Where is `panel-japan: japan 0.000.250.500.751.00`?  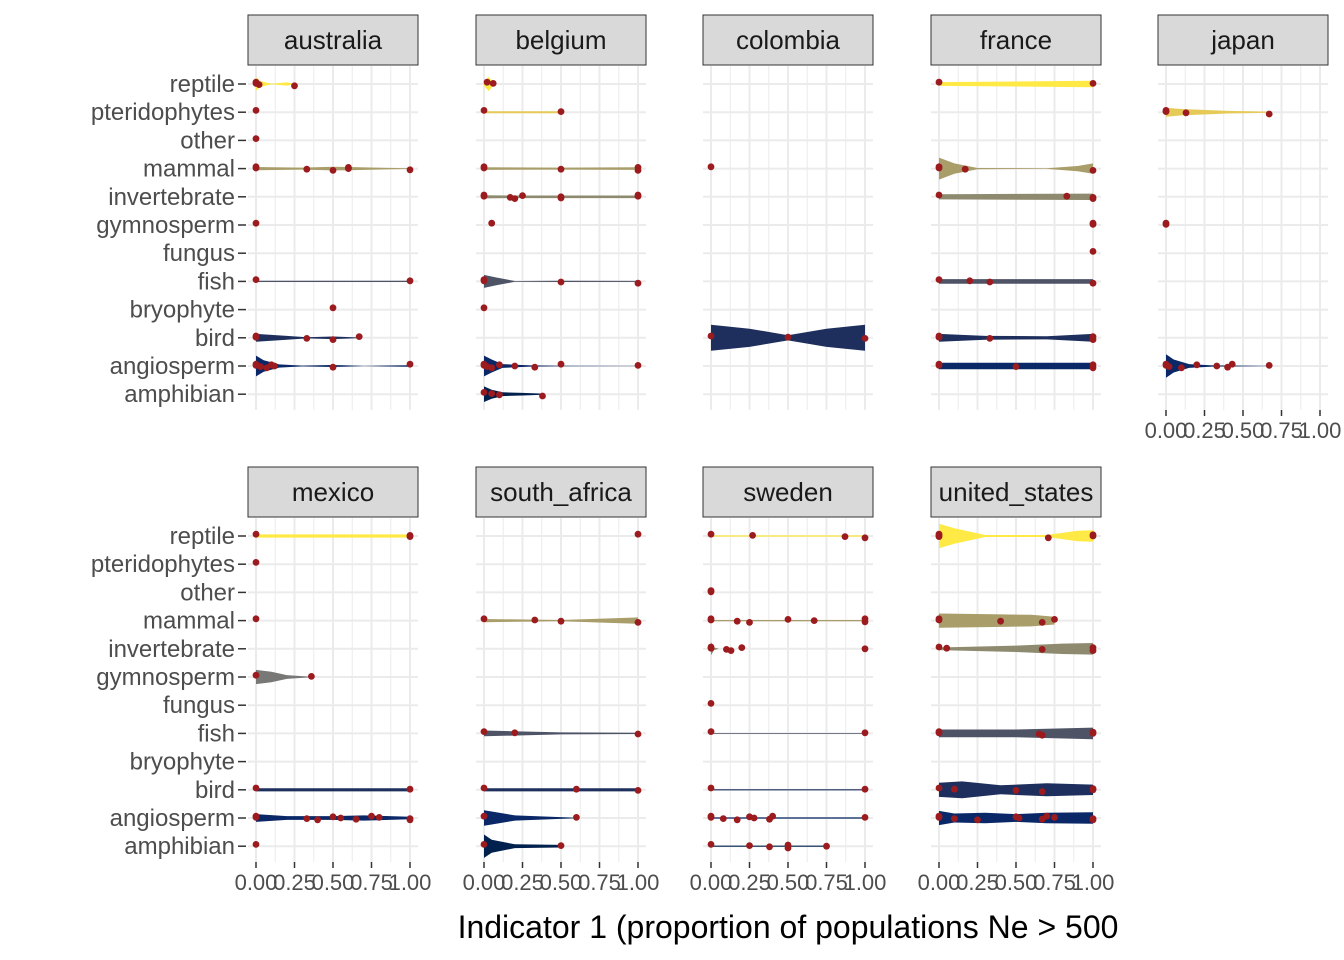 panel-japan: japan 0.000.250.500.751.00 is located at coordinates (1243, 228).